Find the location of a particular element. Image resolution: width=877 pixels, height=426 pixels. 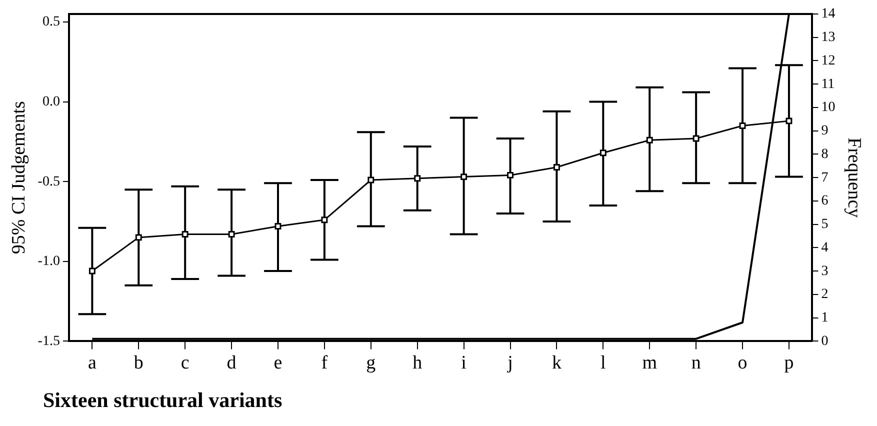

x-tick-label: o is located at coordinates (743, 363).